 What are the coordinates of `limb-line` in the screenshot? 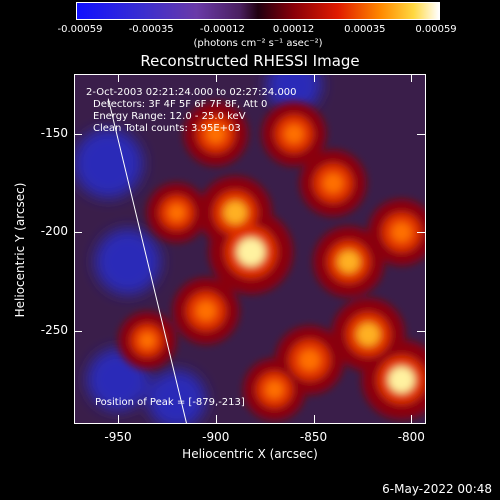 It's located at (147, 260).